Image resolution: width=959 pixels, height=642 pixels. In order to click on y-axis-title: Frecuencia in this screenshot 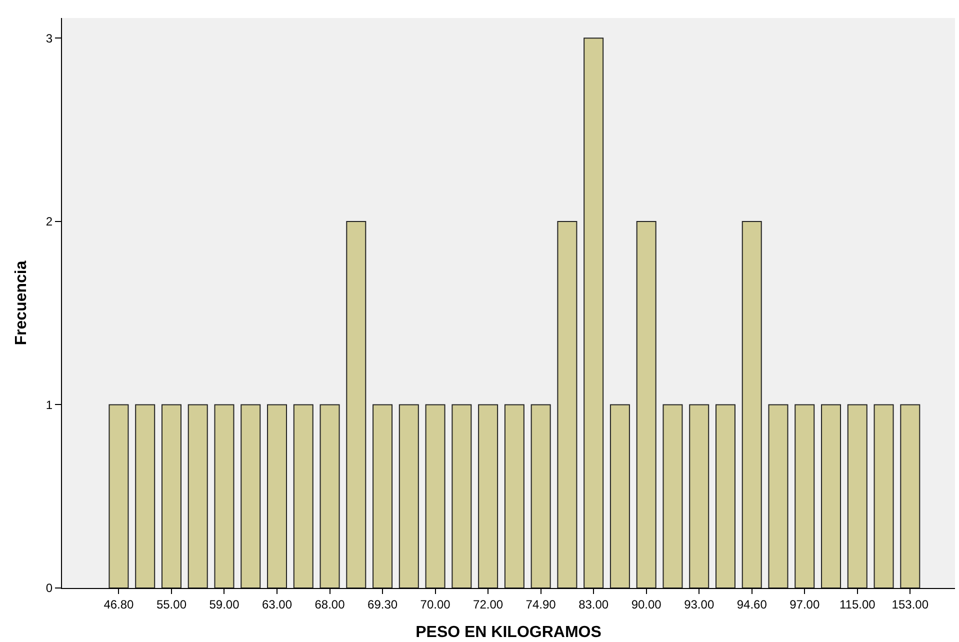, I will do `click(21, 303)`.